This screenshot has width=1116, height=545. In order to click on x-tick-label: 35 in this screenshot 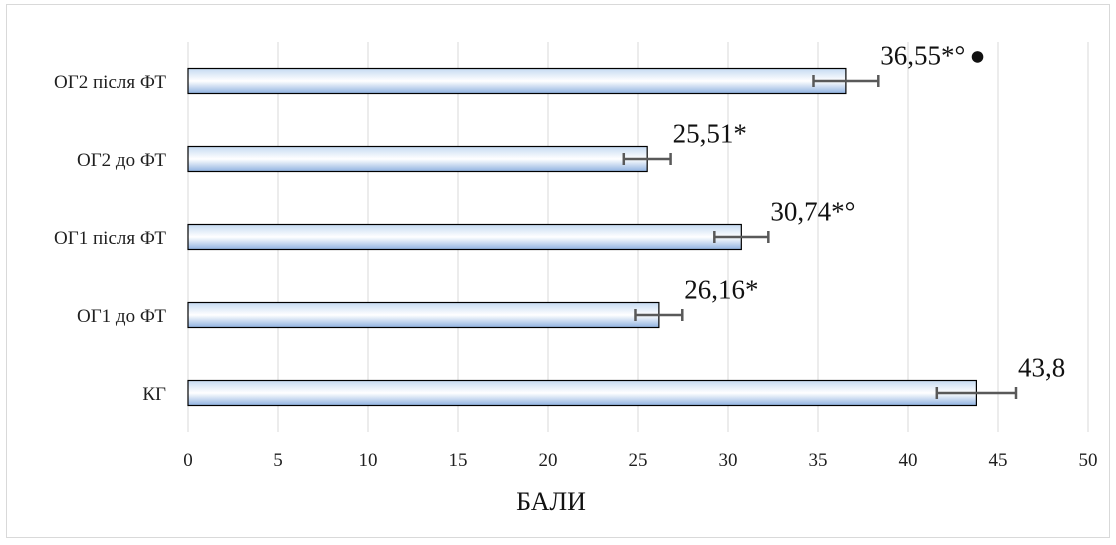, I will do `click(818, 460)`.